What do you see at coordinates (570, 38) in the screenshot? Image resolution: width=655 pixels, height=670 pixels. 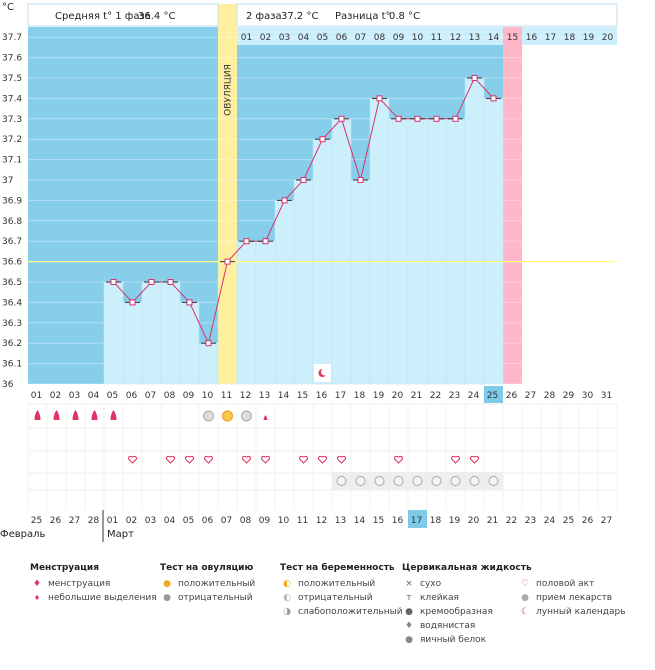 I see `phase2-day-label: 18` at bounding box center [570, 38].